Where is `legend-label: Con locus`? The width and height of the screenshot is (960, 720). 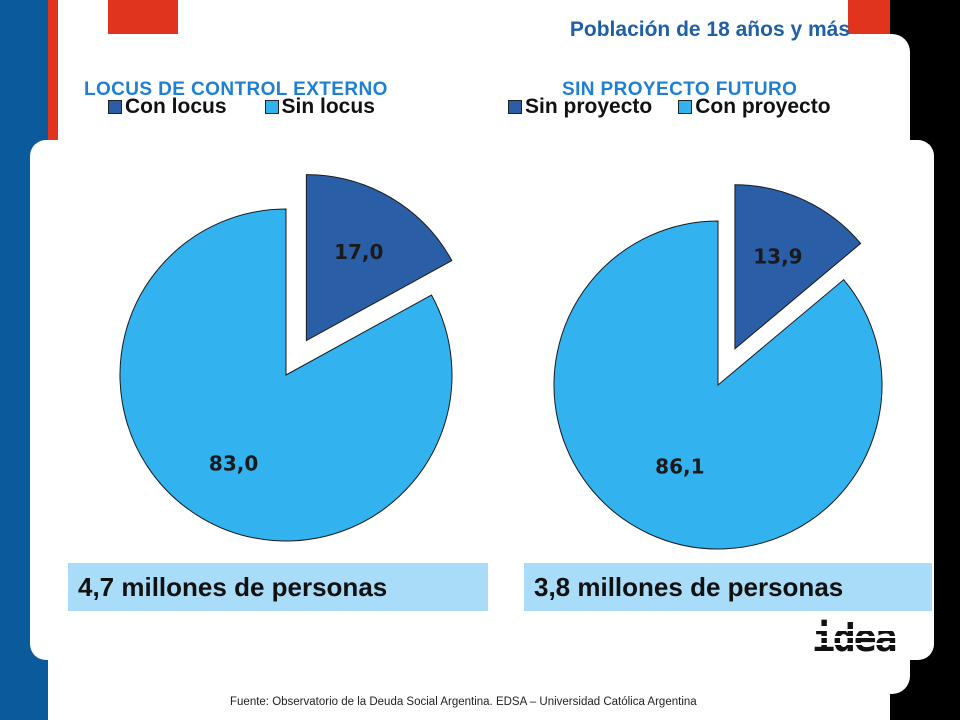
legend-label: Con locus is located at coordinates (176, 106).